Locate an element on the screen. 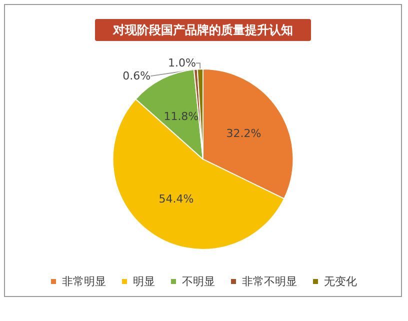 Image resolution: width=408 pixels, height=321 pixels. data-label: 1.0% is located at coordinates (182, 63).